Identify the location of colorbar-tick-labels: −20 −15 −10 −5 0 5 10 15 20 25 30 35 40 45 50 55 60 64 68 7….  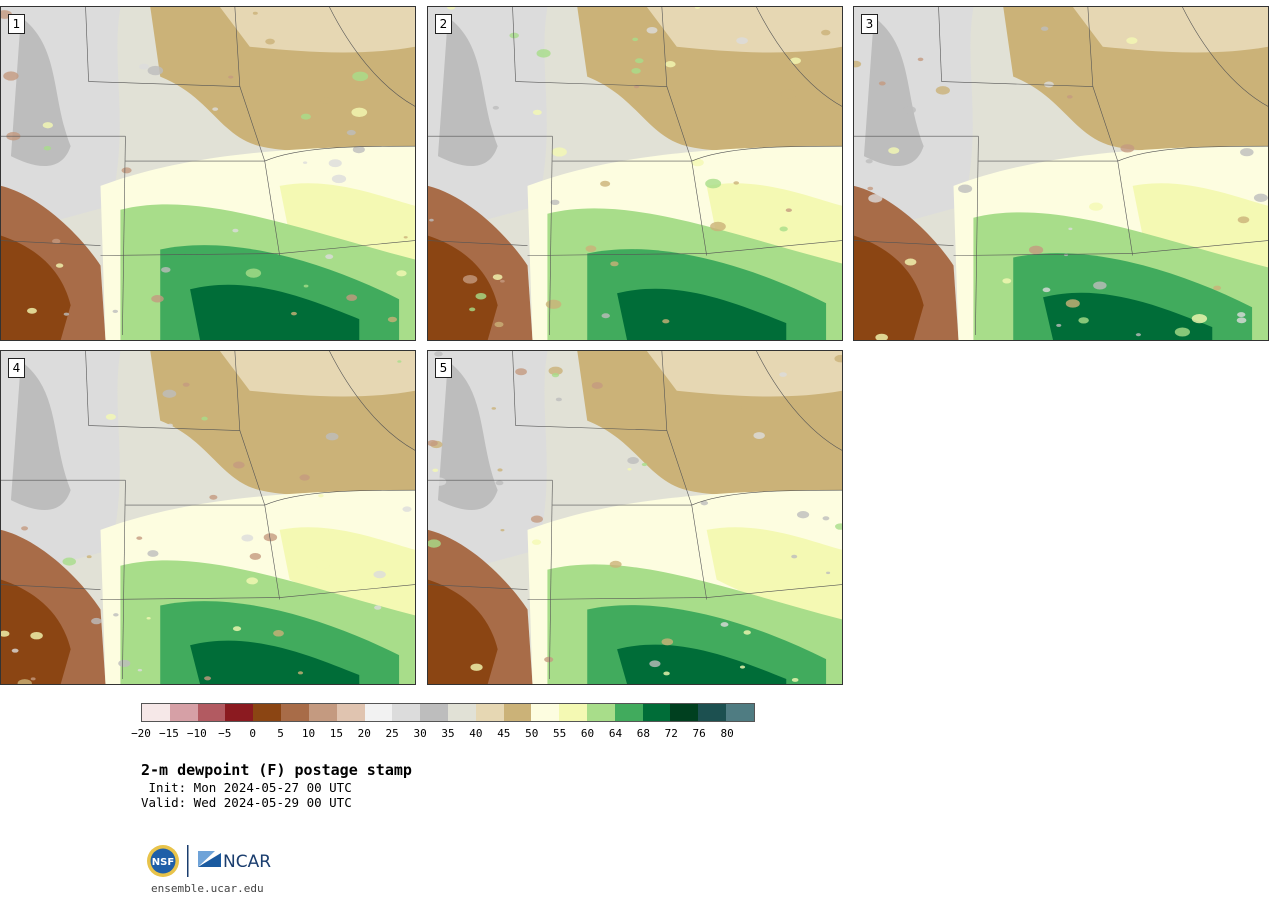
(443, 734).